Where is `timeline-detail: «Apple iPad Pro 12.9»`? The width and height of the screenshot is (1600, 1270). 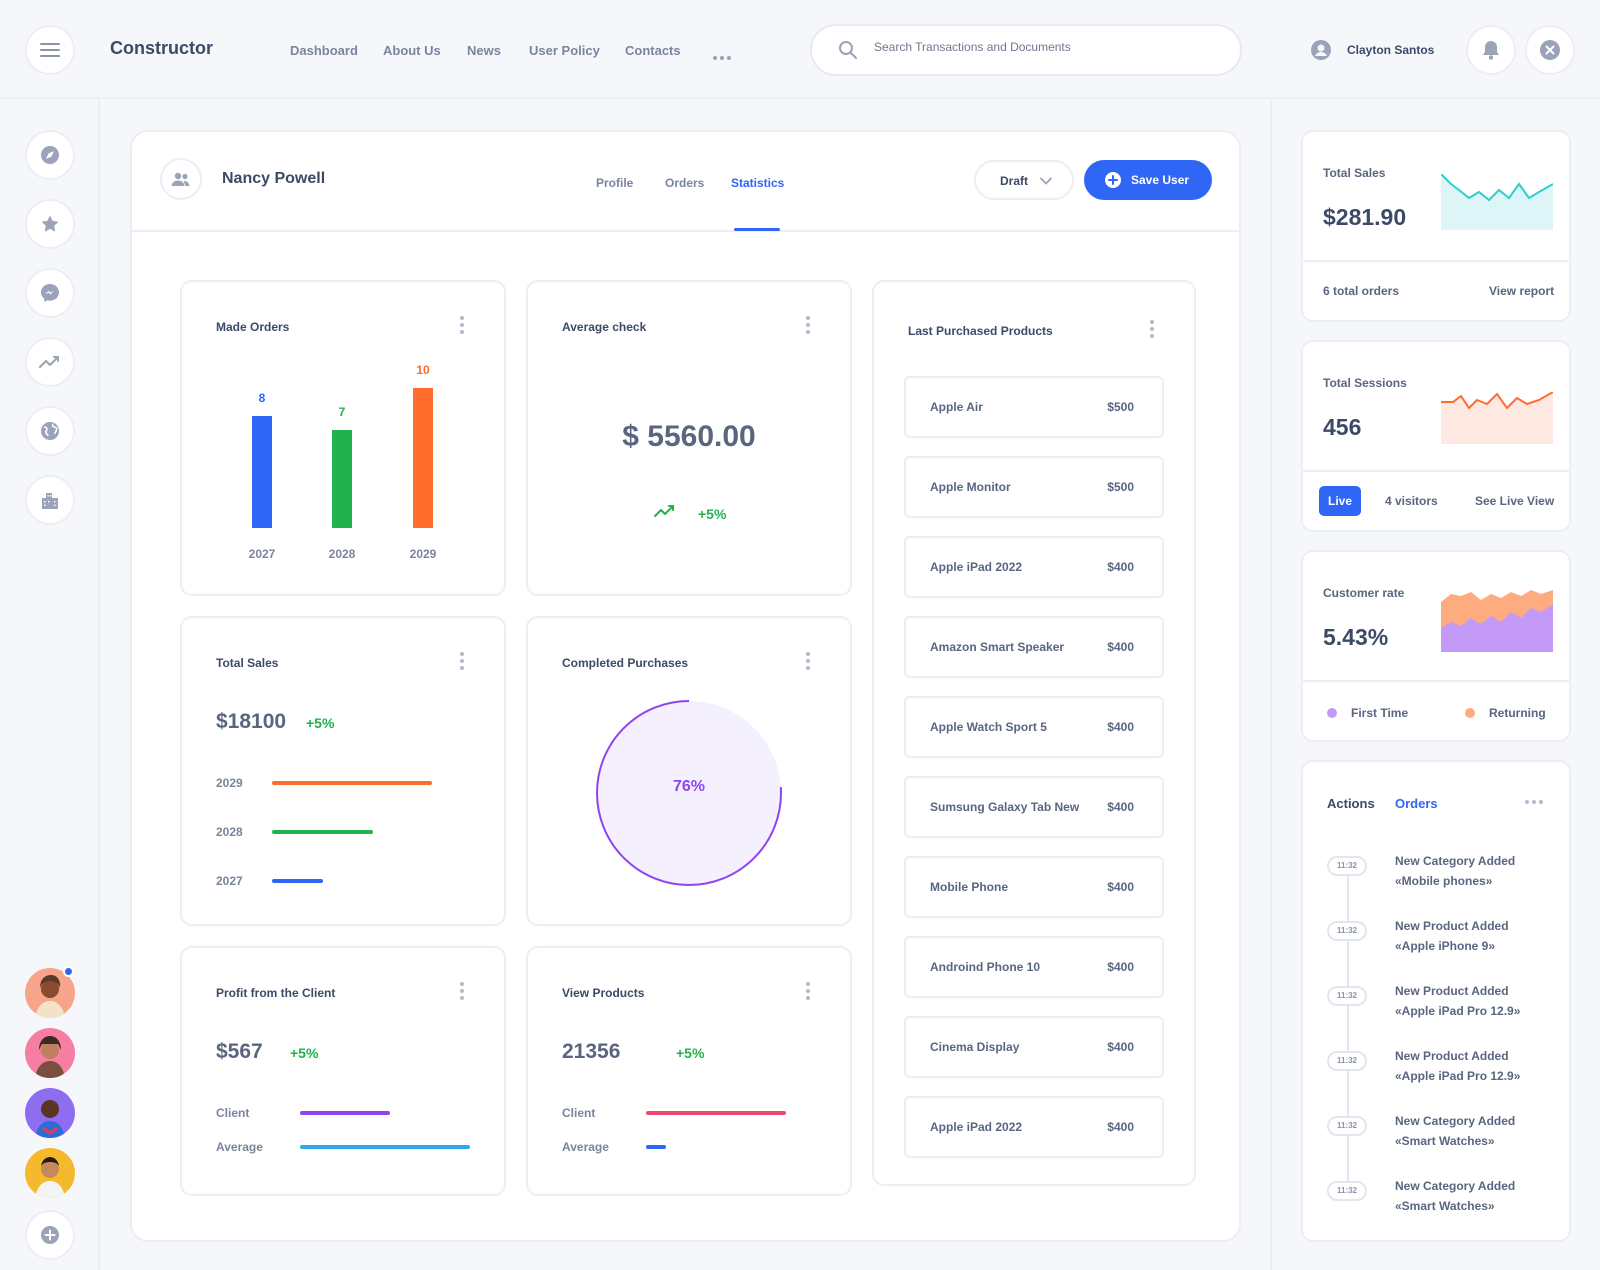
timeline-detail: «Apple iPad Pro 12.9» is located at coordinates (1458, 1076).